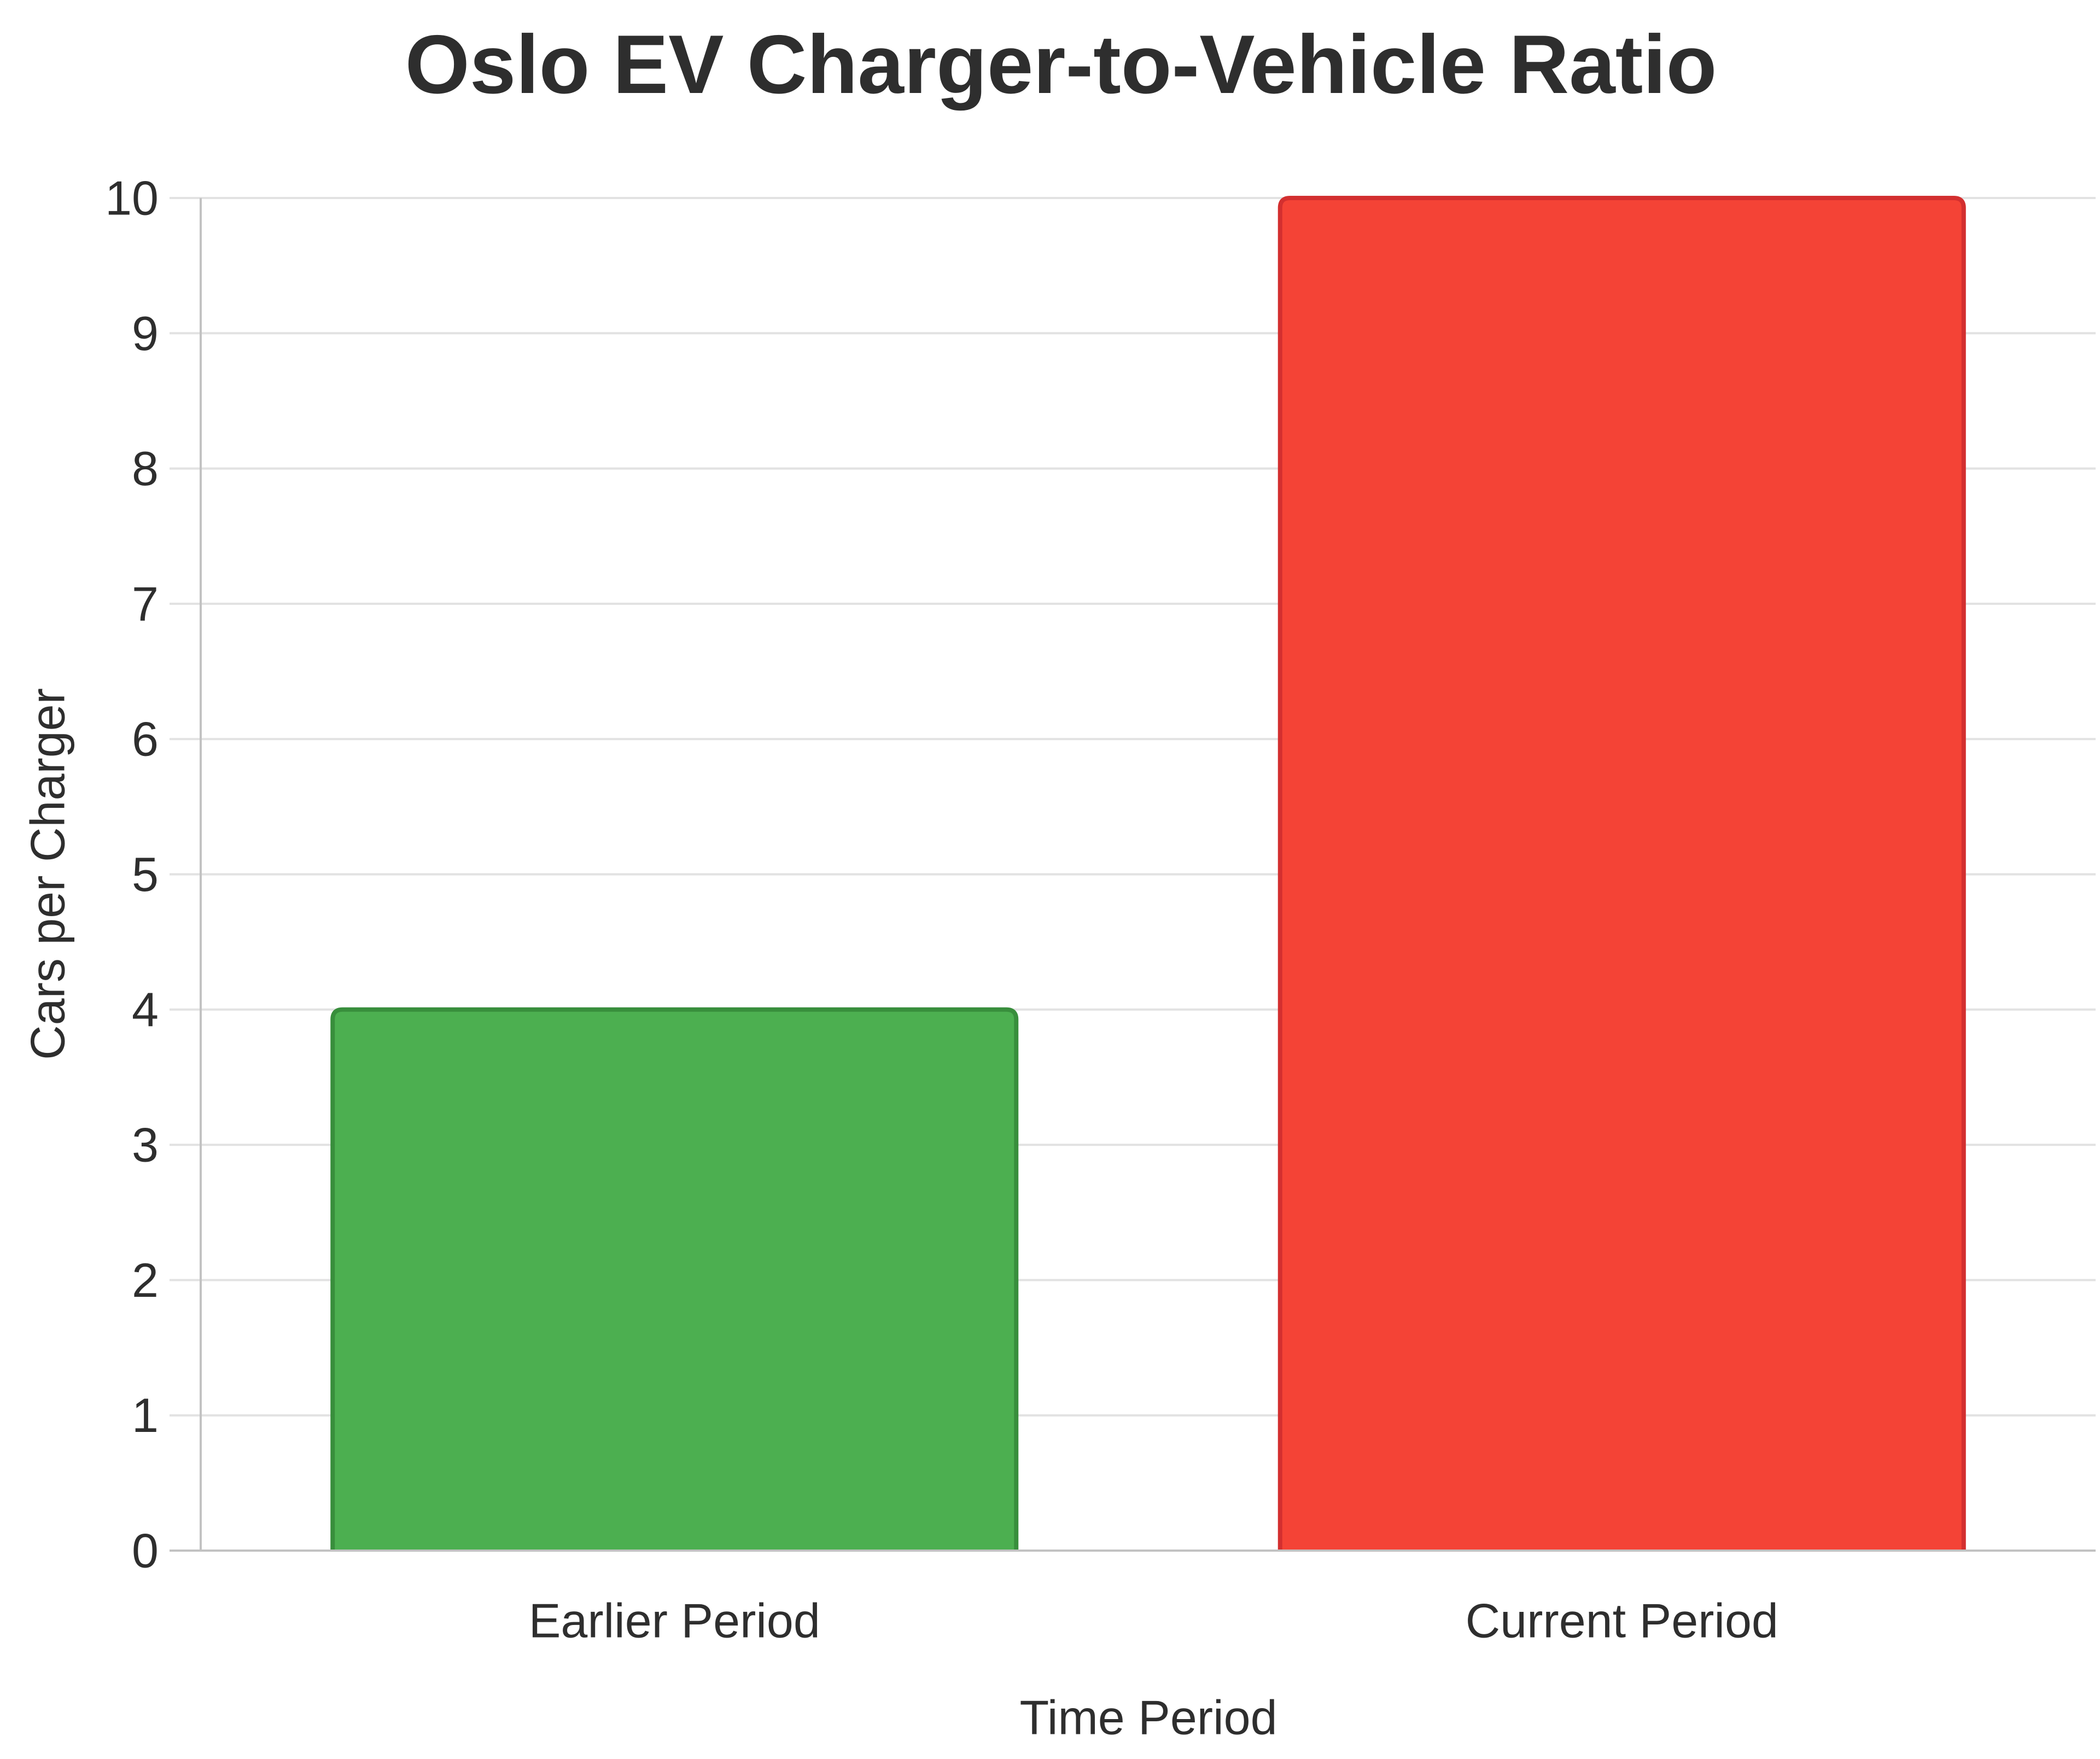  I want to click on y-tick-label-4: 4, so click(145, 1009).